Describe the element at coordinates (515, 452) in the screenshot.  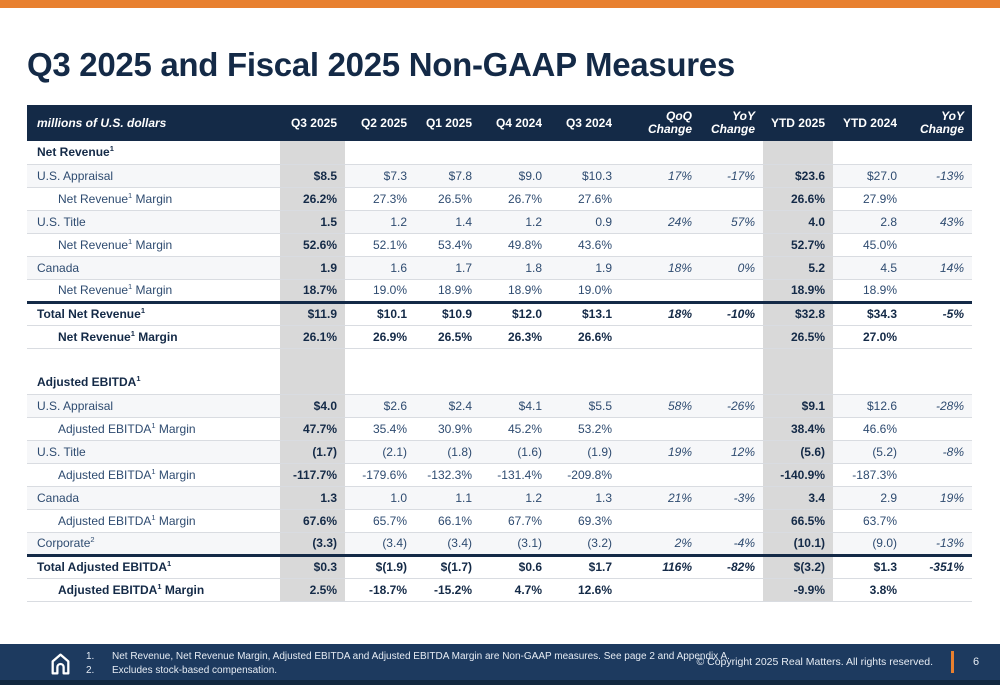
I see `cell: (1.6)` at that location.